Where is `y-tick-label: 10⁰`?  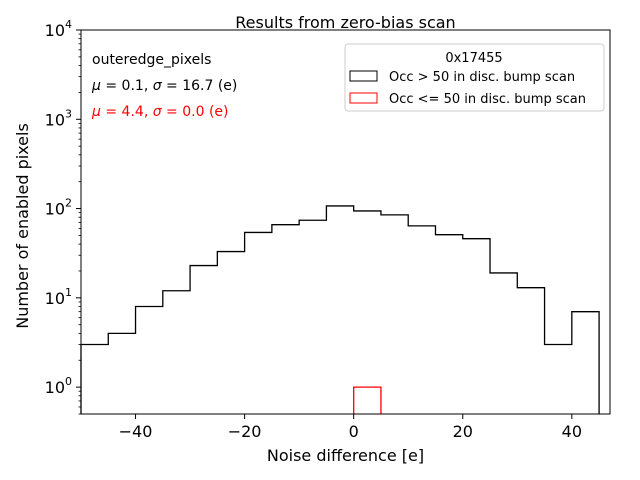
y-tick-label: 10⁰ is located at coordinates (58, 386).